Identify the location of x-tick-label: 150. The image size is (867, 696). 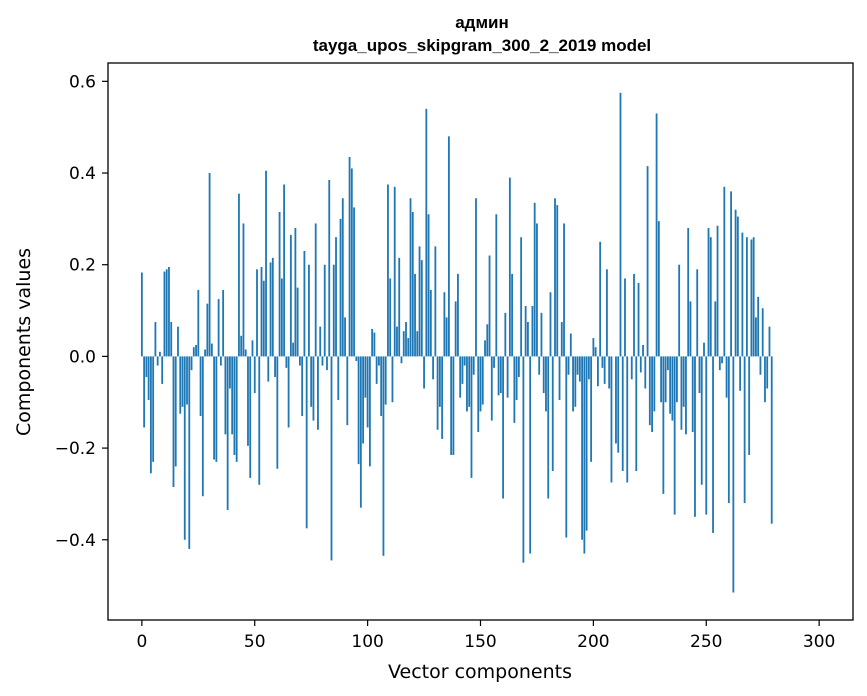
(480, 642).